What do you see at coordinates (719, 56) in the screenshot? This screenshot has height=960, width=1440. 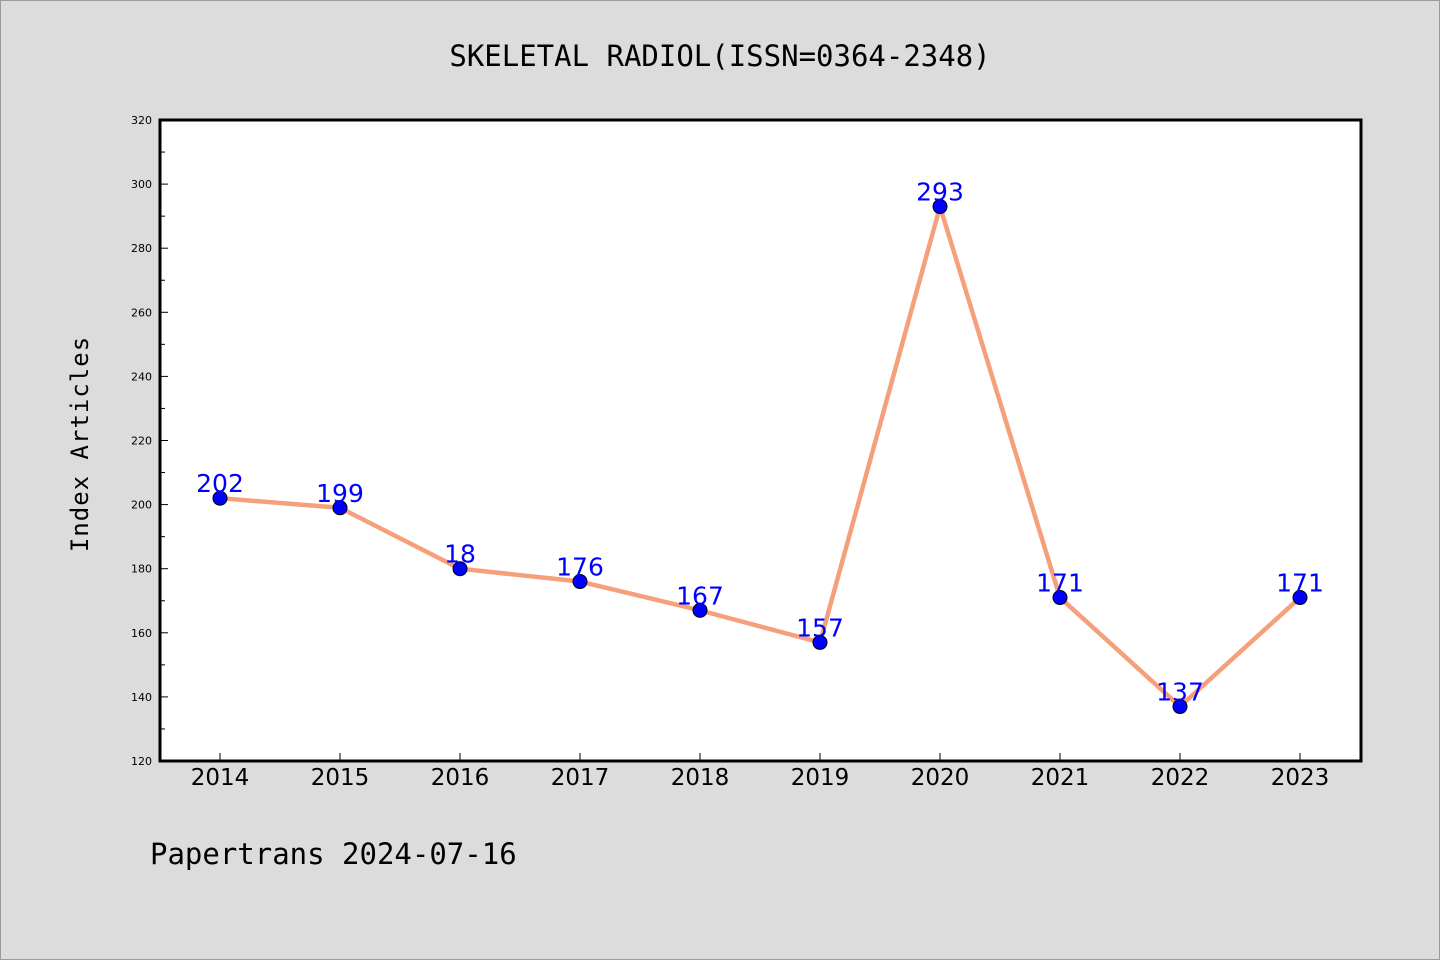 I see `chart-title: SKELETAL RADIOL(ISSN=0364-2348)` at bounding box center [719, 56].